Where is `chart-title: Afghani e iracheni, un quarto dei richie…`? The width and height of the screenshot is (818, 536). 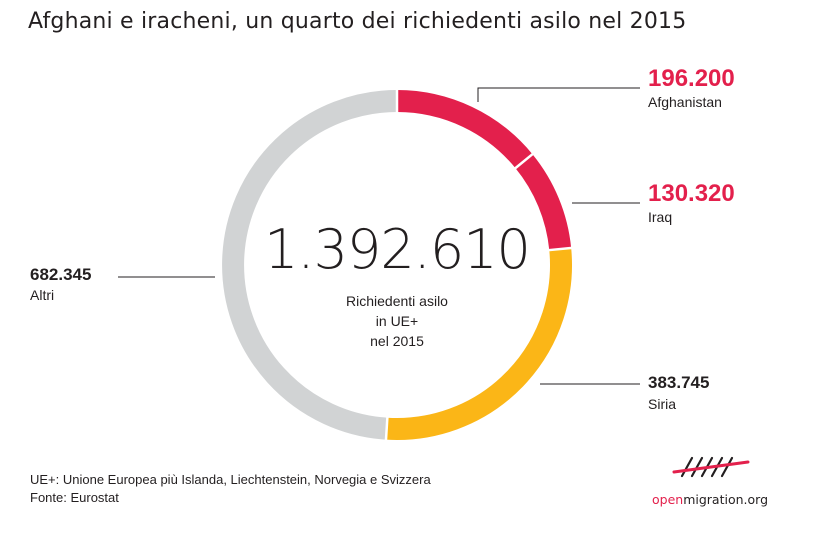 chart-title: Afghani e iracheni, un quarto dei richie… is located at coordinates (357, 21).